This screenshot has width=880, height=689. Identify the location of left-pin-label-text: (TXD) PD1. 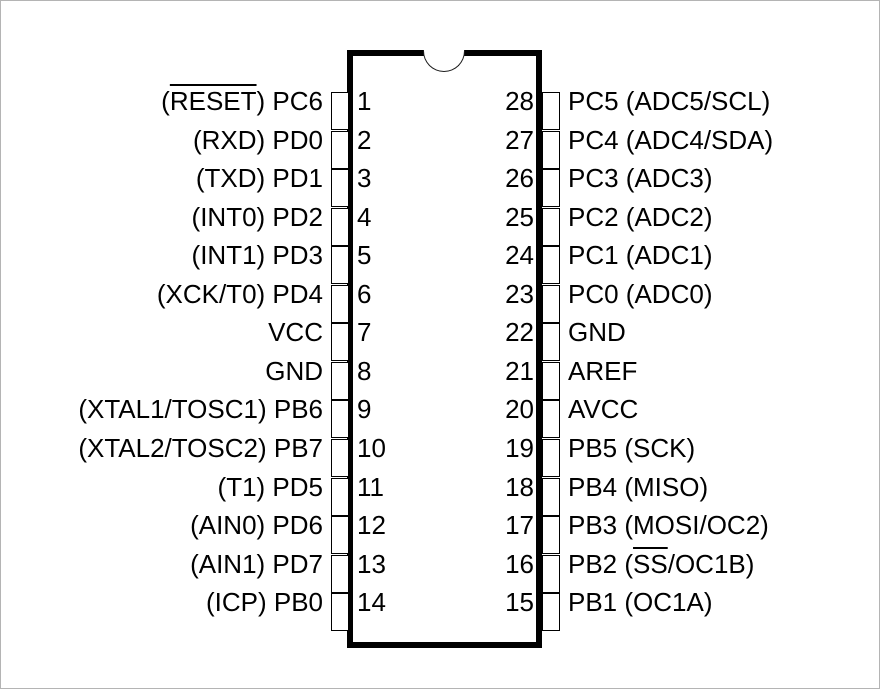
(259, 178).